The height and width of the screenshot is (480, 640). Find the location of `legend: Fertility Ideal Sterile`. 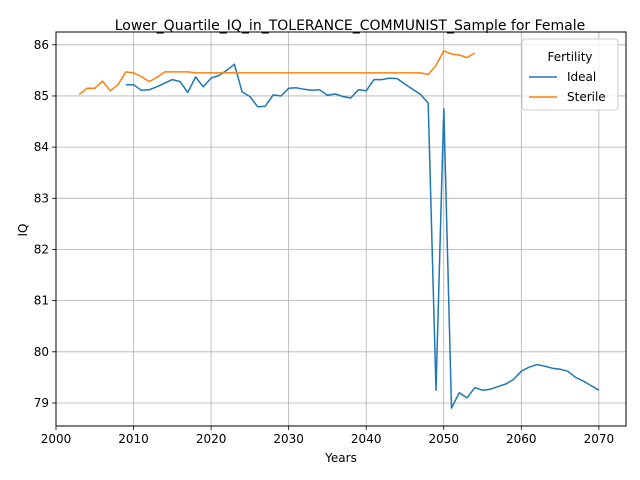

legend: Fertility Ideal Sterile is located at coordinates (570, 74).